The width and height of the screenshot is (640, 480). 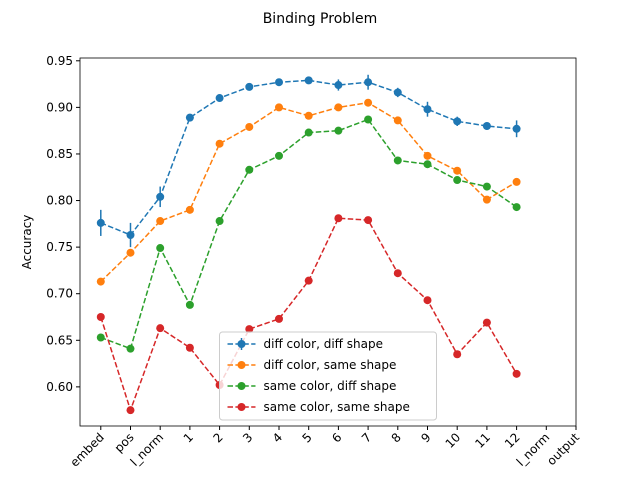 I want to click on y-tick-label: 0.95, so click(x=59, y=61).